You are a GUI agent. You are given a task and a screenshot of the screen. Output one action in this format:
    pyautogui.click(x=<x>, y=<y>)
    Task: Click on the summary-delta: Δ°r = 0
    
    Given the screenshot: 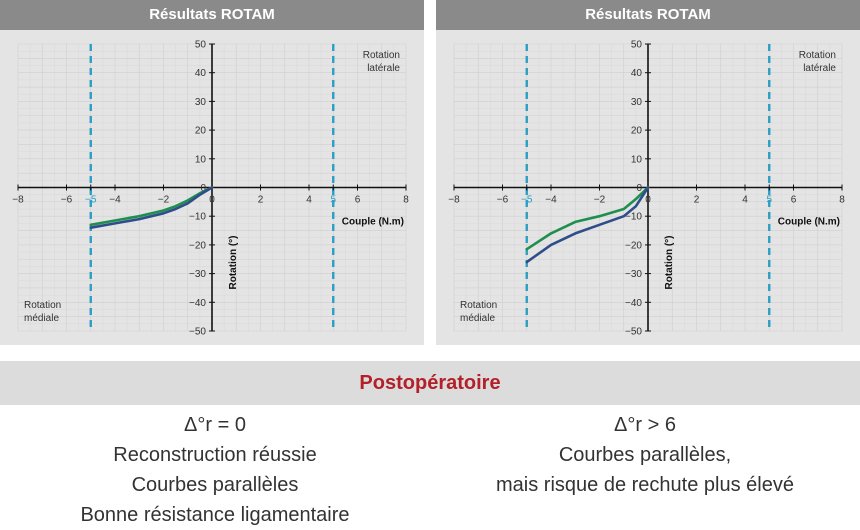 What is the action you would take?
    pyautogui.click(x=215, y=425)
    